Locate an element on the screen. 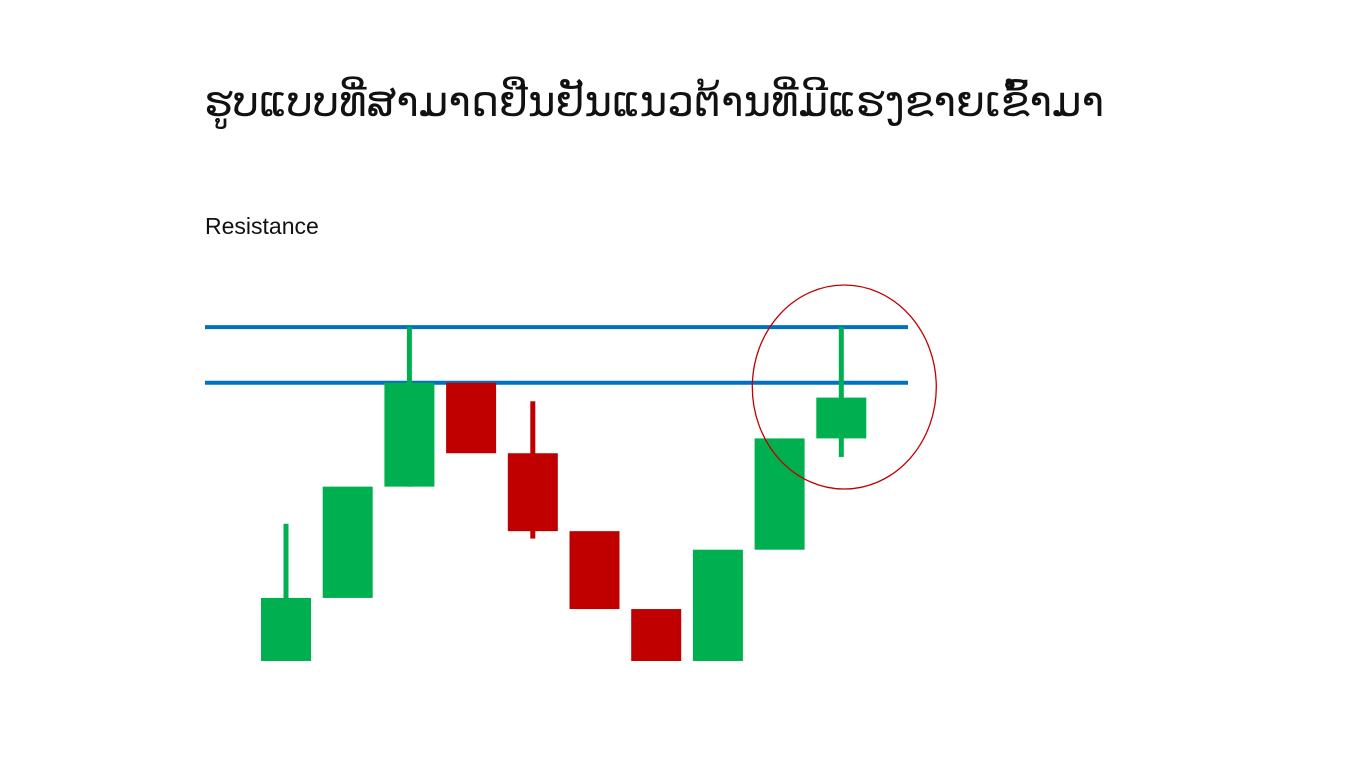 The image size is (1366, 768). resistance-lines is located at coordinates (556, 355).